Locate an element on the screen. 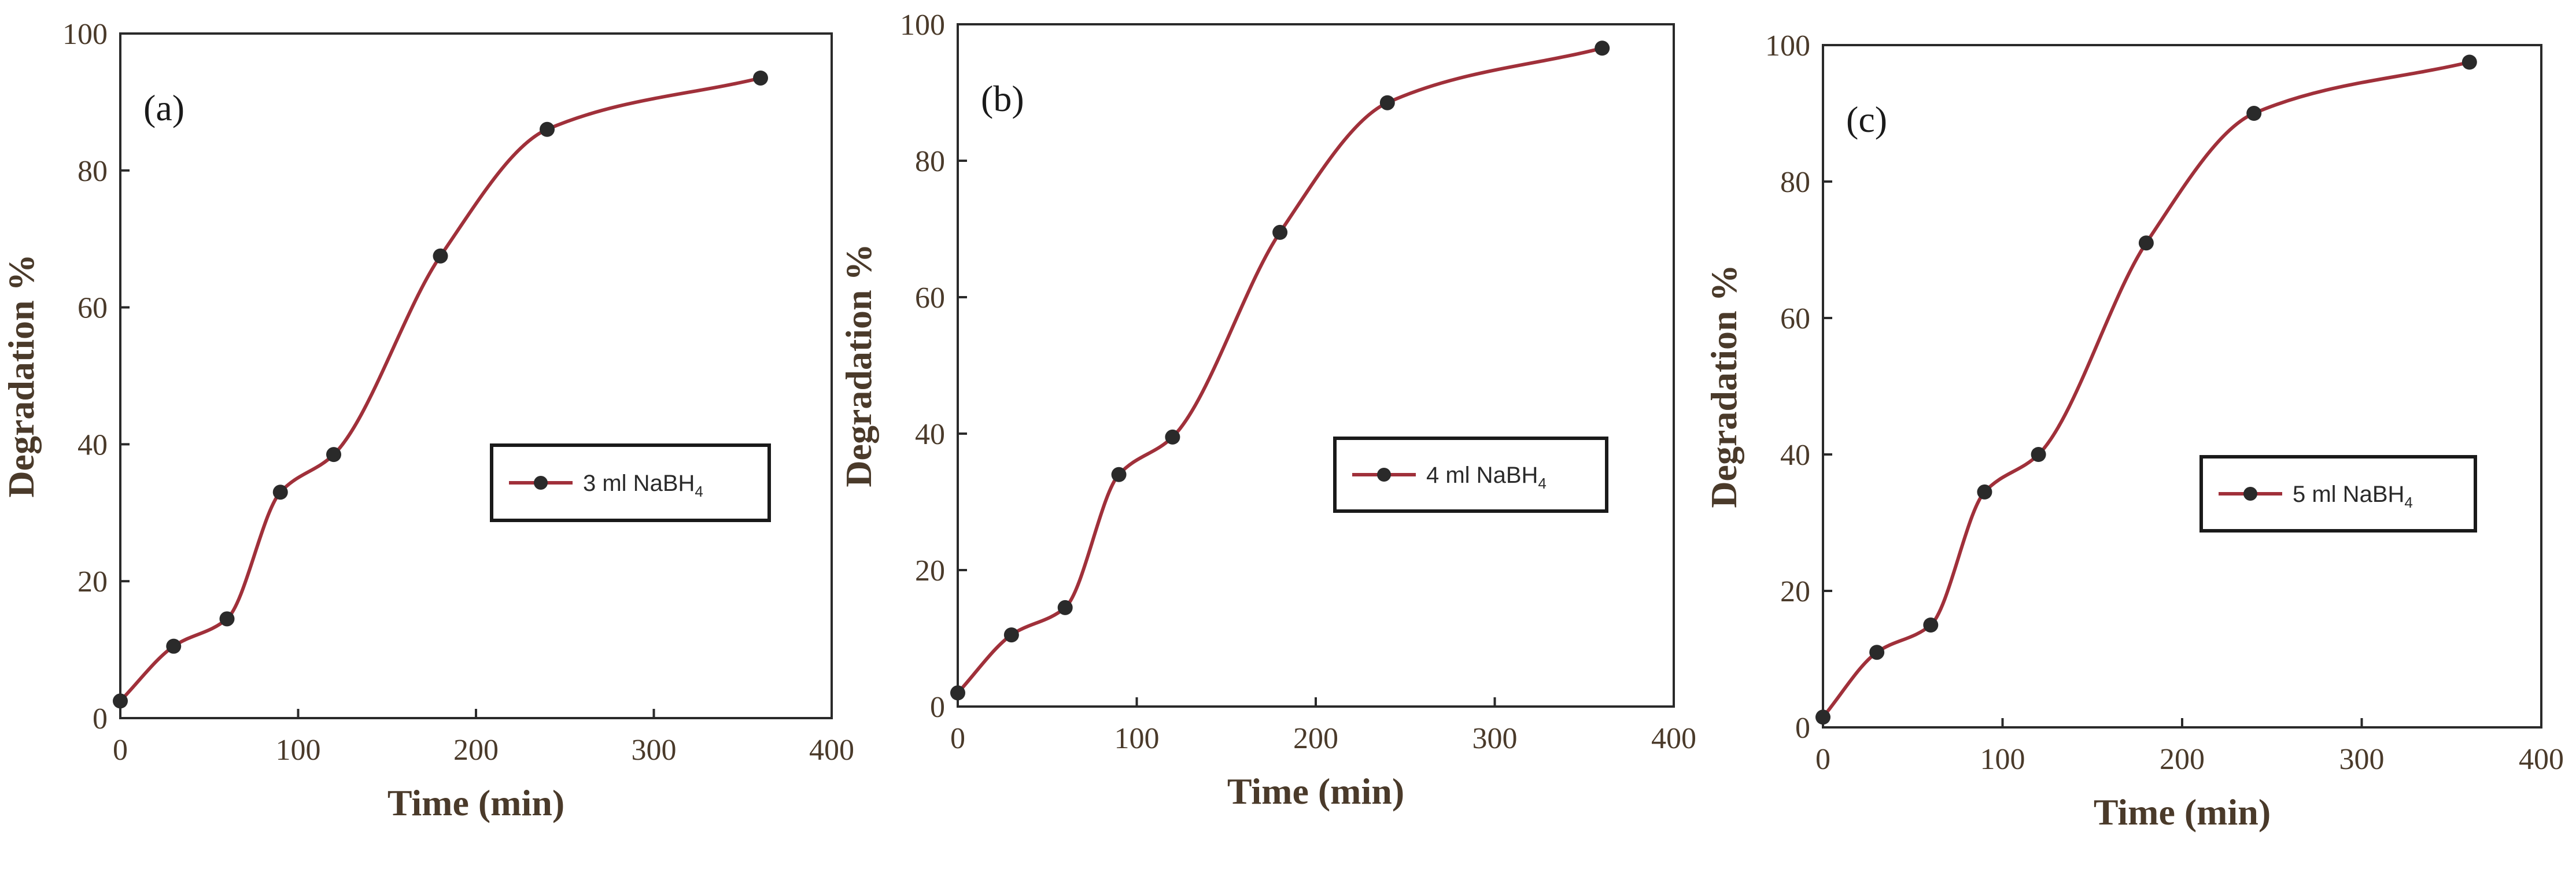 The width and height of the screenshot is (2576, 880). legend-label: 4 ml NaBH4 is located at coordinates (1486, 477).